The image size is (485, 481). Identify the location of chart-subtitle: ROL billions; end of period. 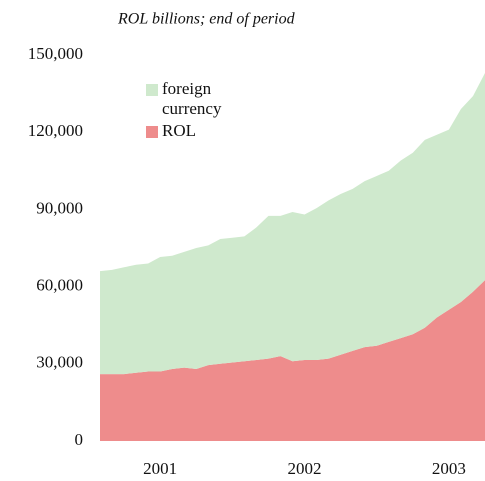
(206, 19).